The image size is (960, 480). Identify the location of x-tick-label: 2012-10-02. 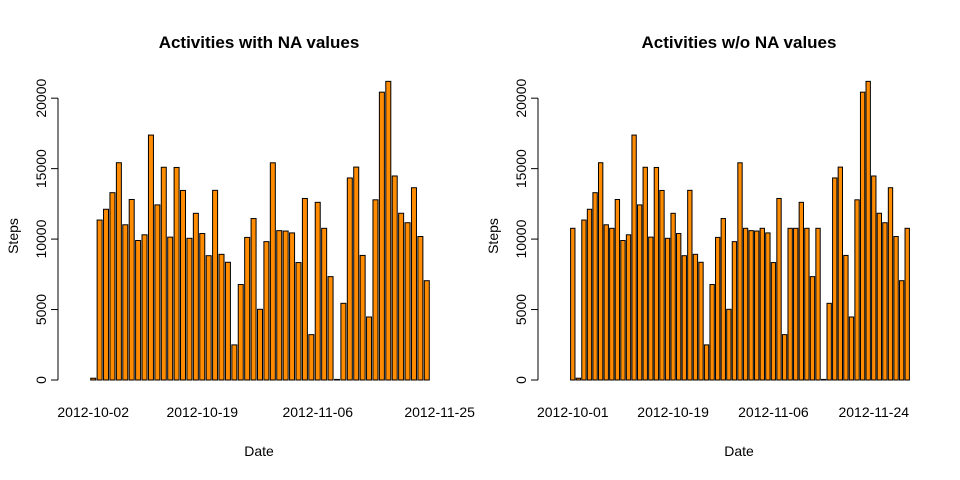
(93, 412).